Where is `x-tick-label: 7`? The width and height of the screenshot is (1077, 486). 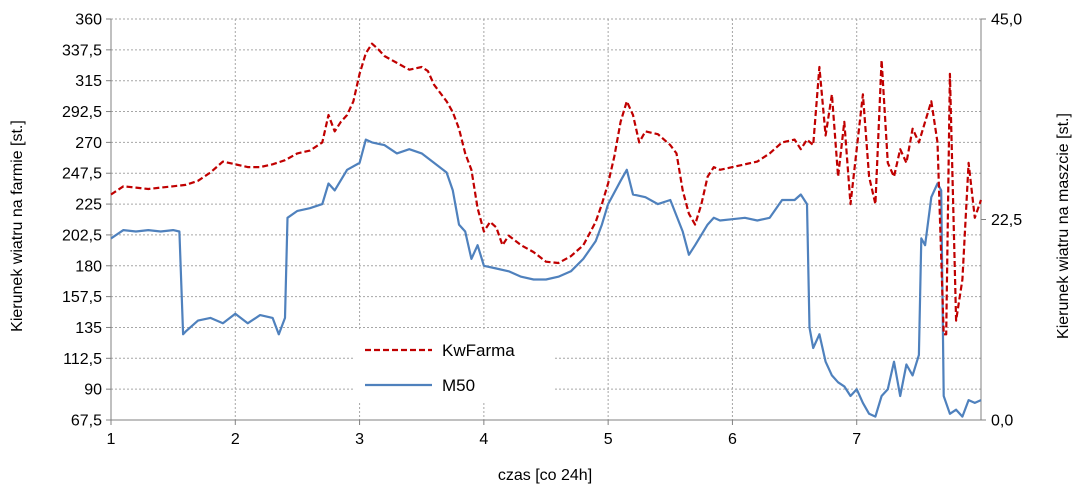 x-tick-label: 7 is located at coordinates (856, 439).